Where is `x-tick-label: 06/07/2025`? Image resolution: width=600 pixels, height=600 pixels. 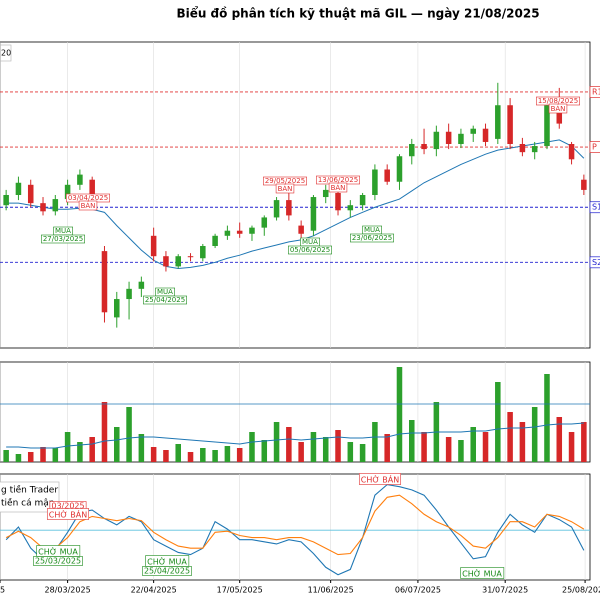
x-tick-label: 06/07/2025 is located at coordinates (418, 590).